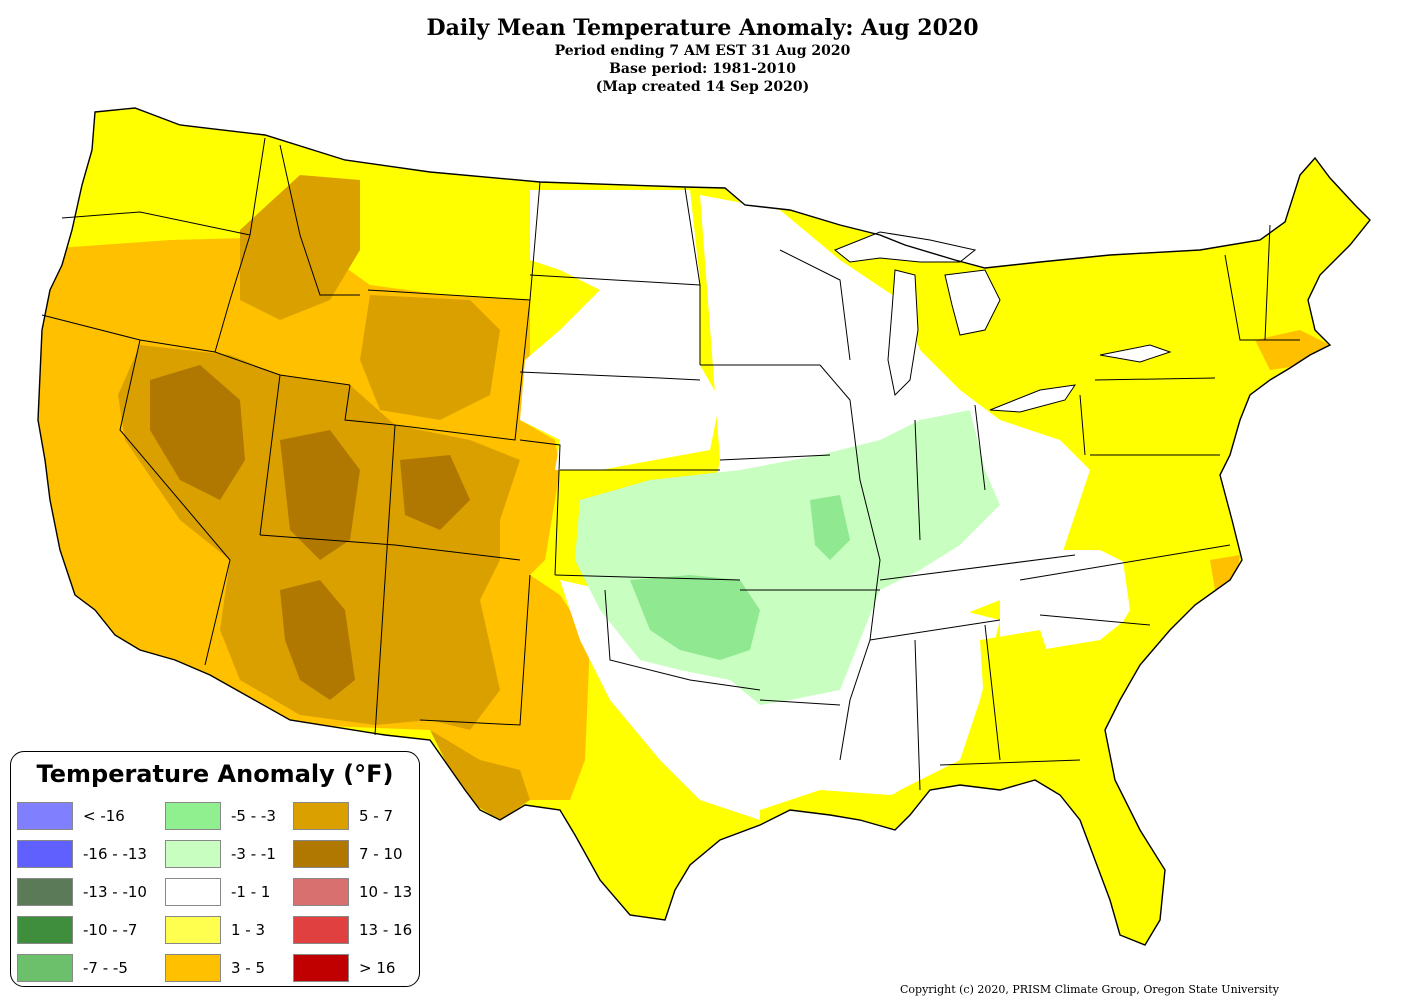 The height and width of the screenshot is (998, 1405). What do you see at coordinates (1075, 600) in the screenshot?
I see `anomaly-zone-southeast-neutral` at bounding box center [1075, 600].